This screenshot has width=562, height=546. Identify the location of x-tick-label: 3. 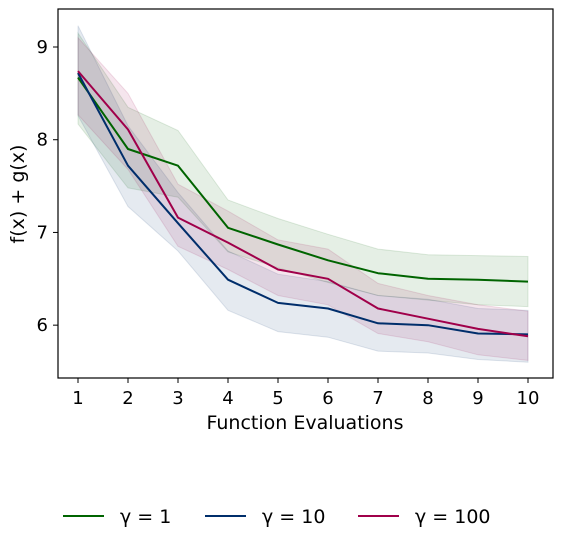
(177, 398).